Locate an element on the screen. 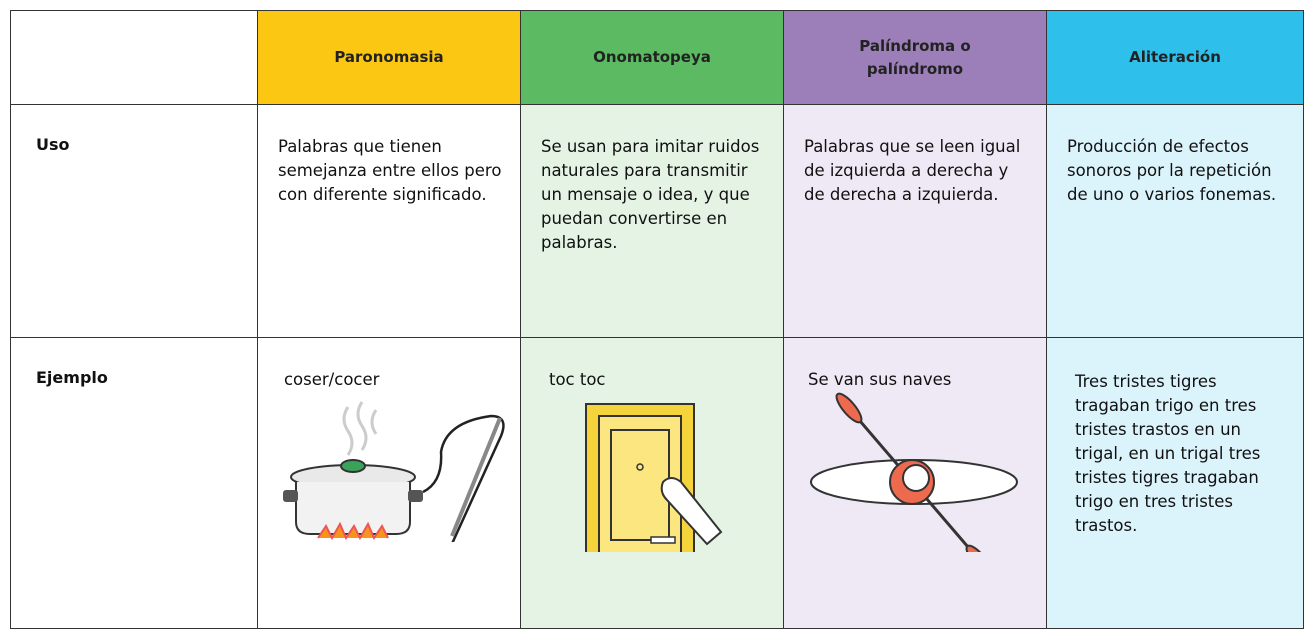 Image resolution: width=1304 pixels, height=629 pixels. example-text: toc toc is located at coordinates (577, 379).